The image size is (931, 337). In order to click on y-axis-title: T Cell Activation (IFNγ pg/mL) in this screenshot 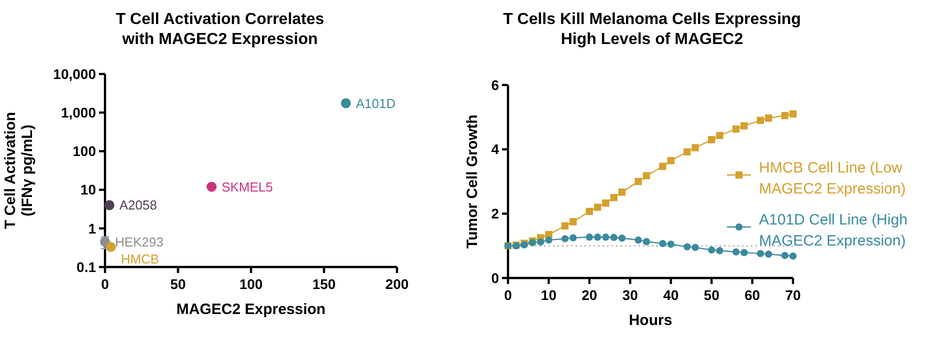, I will do `click(19, 170)`.